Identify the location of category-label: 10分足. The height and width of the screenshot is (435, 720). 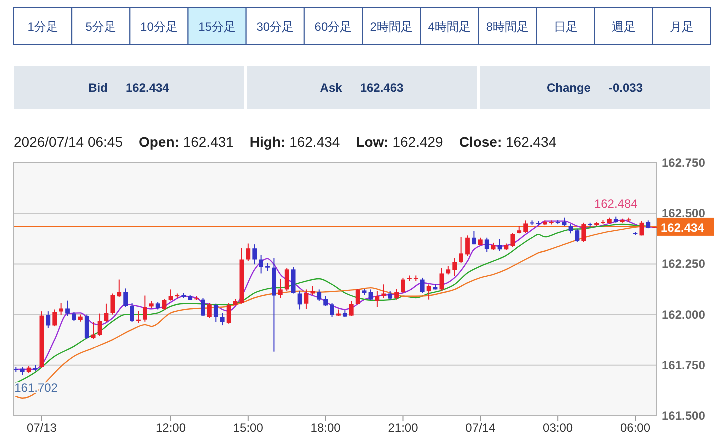
(159, 27).